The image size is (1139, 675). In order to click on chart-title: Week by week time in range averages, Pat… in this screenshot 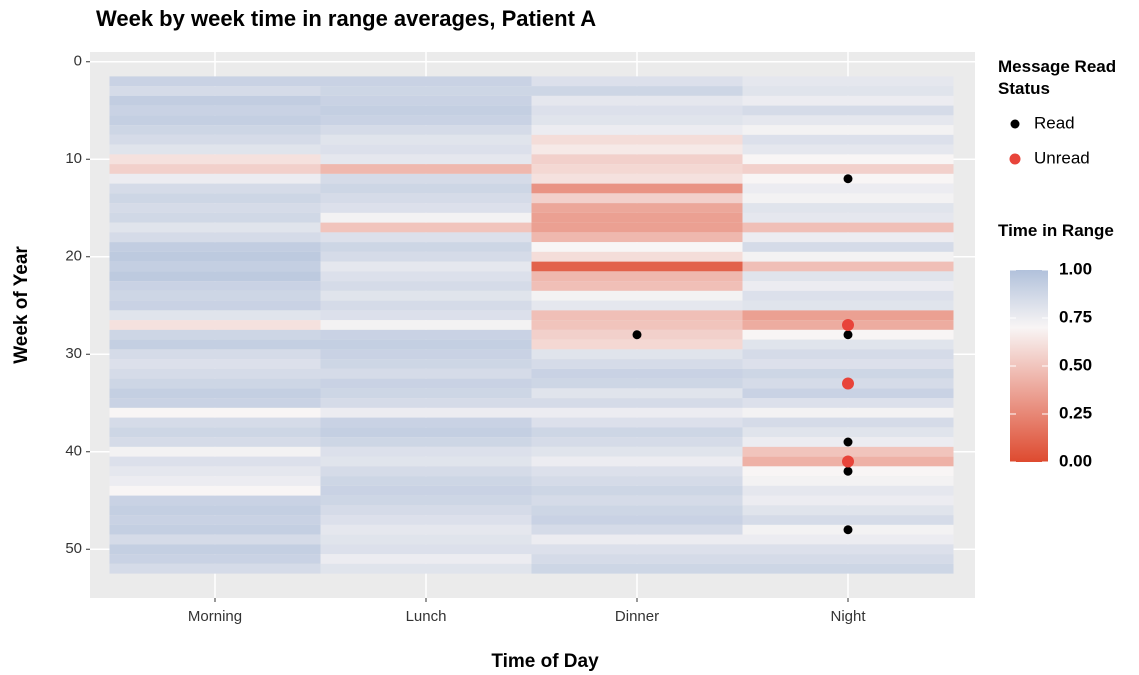, I will do `click(346, 18)`.